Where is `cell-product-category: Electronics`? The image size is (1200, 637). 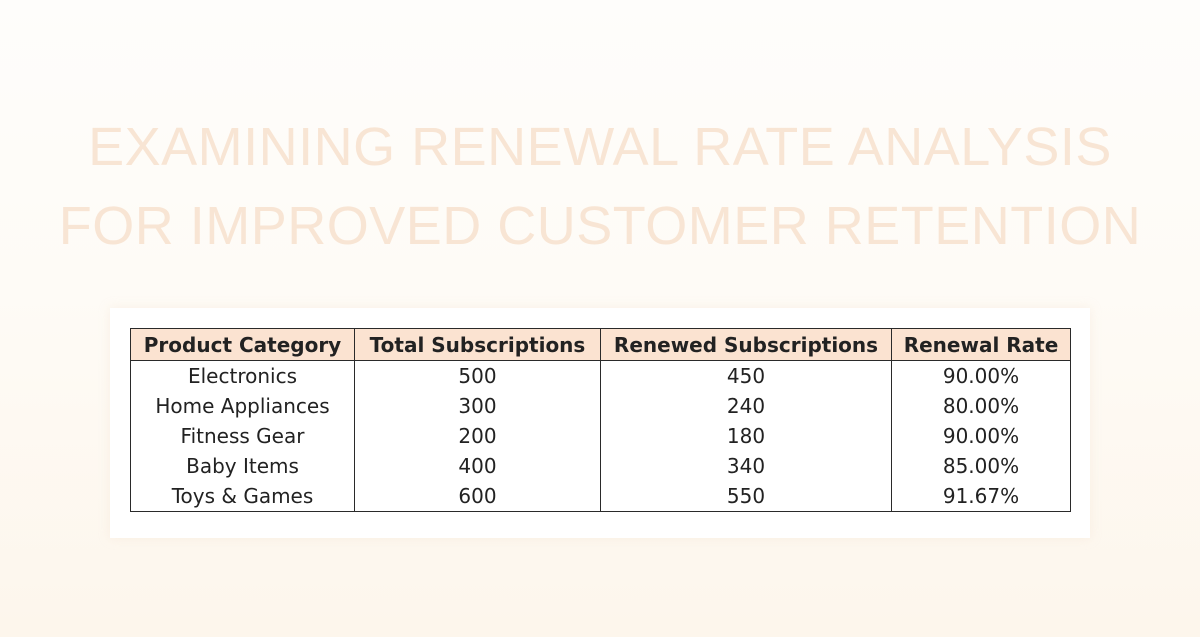 cell-product-category: Electronics is located at coordinates (242, 375).